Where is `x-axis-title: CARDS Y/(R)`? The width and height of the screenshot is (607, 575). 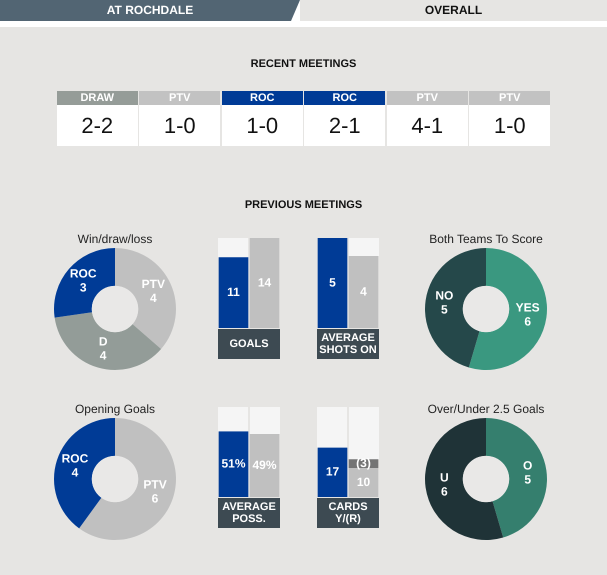
x-axis-title: CARDS Y/(R) is located at coordinates (348, 513).